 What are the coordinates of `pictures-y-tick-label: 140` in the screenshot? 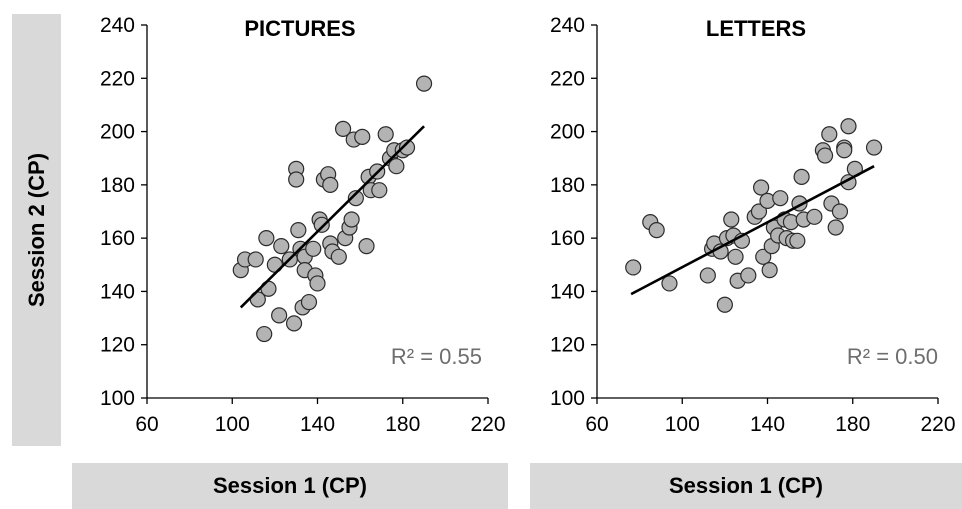 It's located at (117, 291).